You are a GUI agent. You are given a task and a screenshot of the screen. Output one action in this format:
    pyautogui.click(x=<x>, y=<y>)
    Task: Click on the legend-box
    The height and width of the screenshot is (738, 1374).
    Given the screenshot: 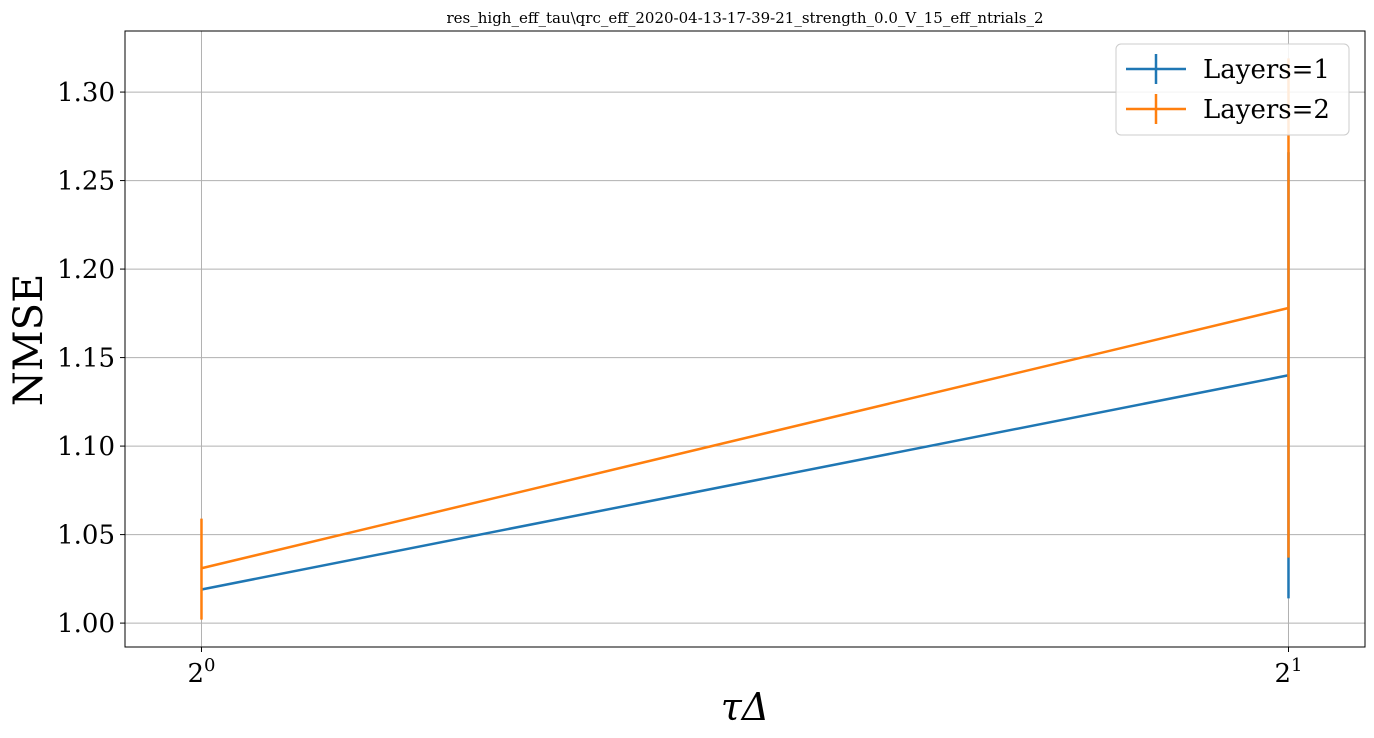 What is the action you would take?
    pyautogui.click(x=1232, y=89)
    